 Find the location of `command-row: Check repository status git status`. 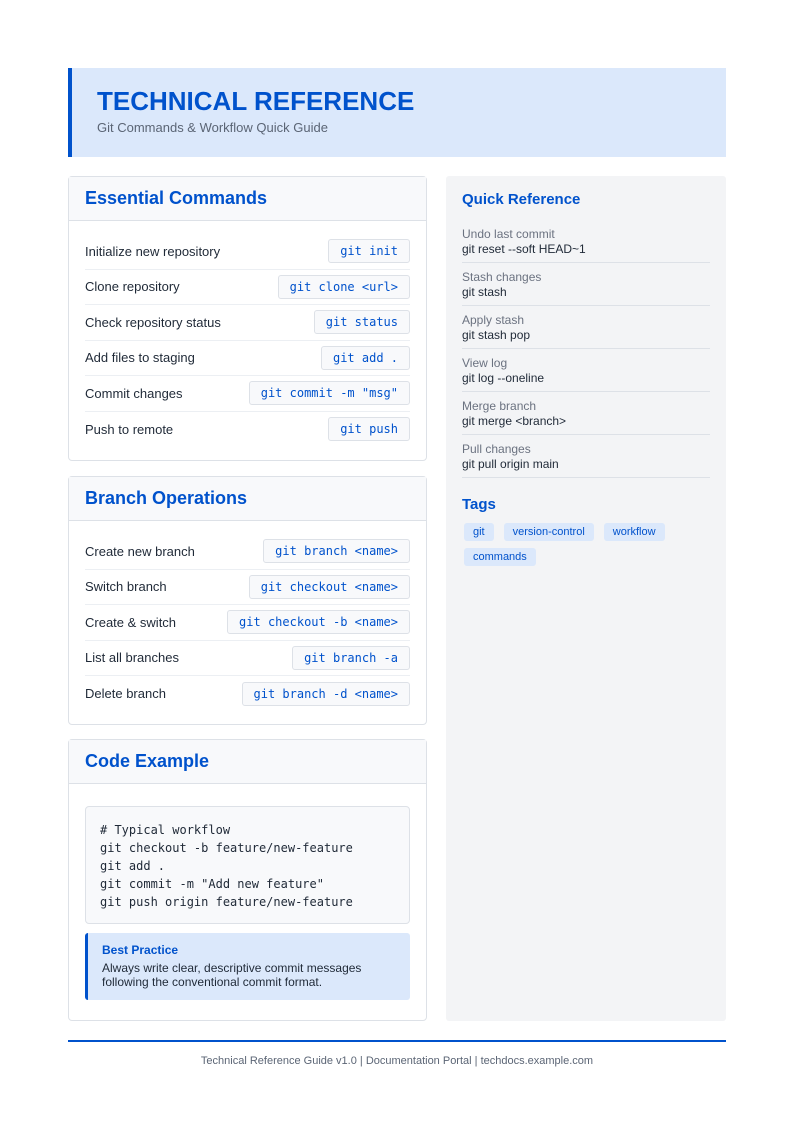

command-row: Check repository status git status is located at coordinates (247, 323).